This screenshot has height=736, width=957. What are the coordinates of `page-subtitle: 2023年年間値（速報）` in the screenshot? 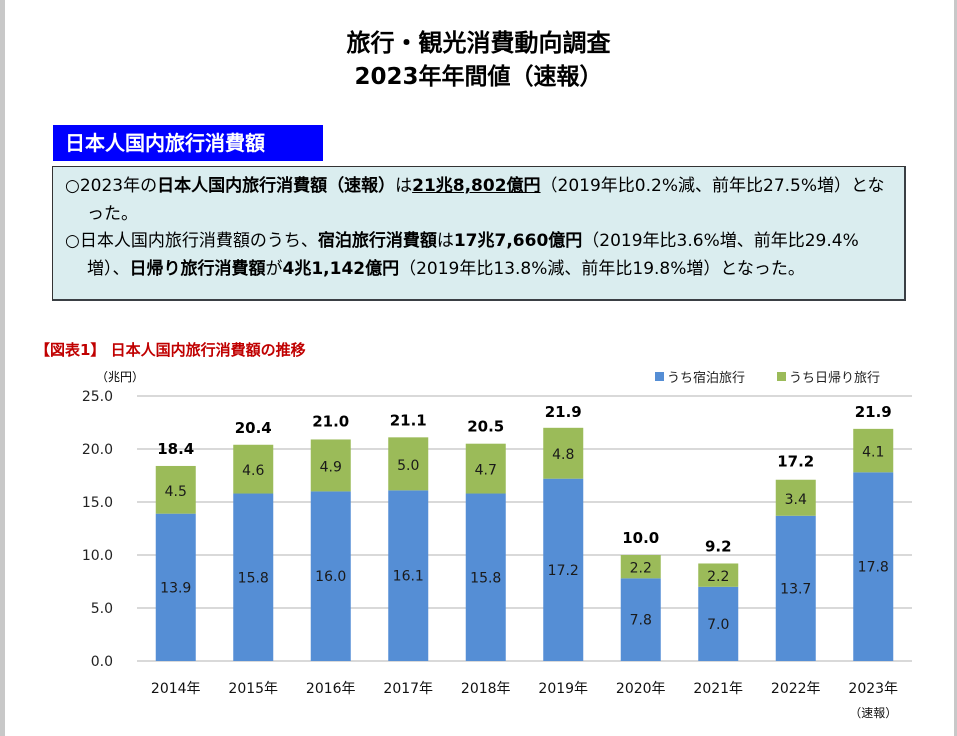 It's located at (478, 77).